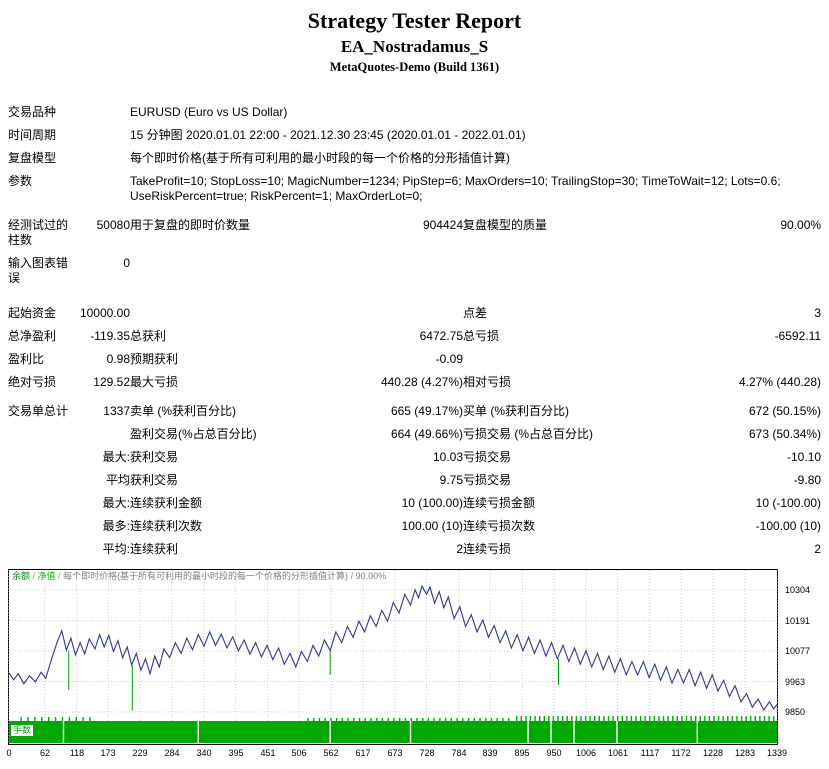 This screenshot has width=829, height=769. What do you see at coordinates (780, 382) in the screenshot?
I see `table-cell: 4.27% (440.28)` at bounding box center [780, 382].